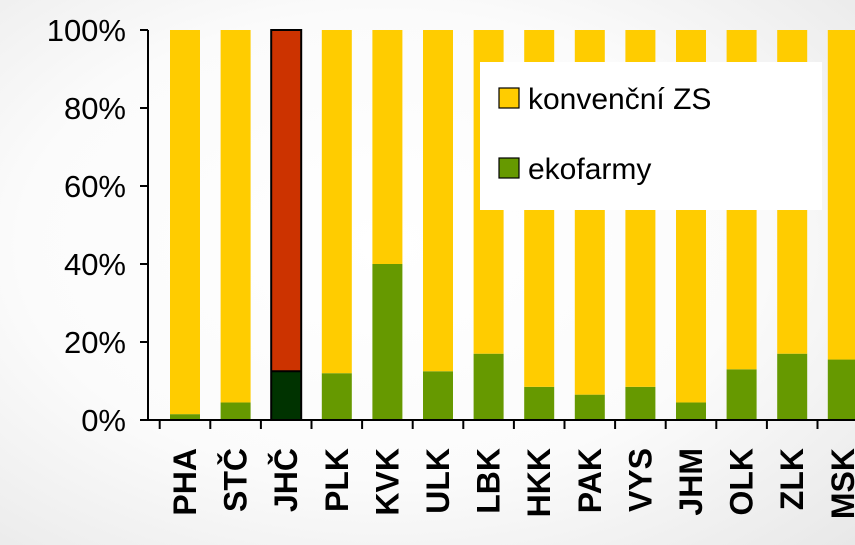 The height and width of the screenshot is (545, 855). I want to click on legend: konvenční ZS ekofarmy, so click(651, 136).